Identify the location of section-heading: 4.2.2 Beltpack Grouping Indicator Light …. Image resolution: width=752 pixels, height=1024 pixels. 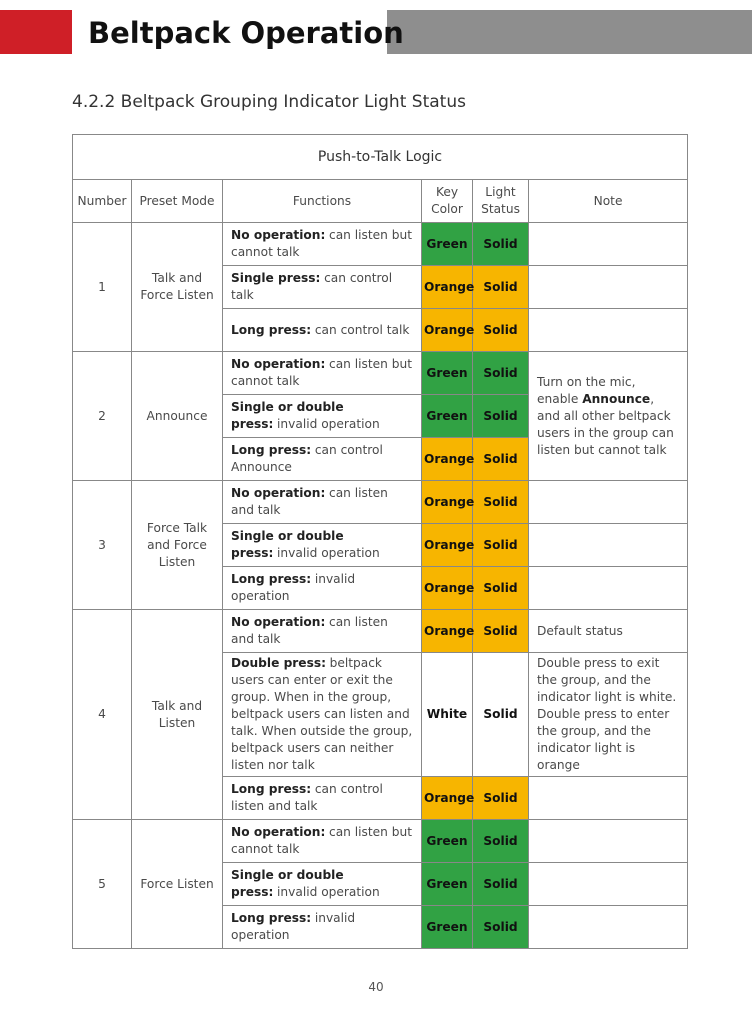
(269, 102).